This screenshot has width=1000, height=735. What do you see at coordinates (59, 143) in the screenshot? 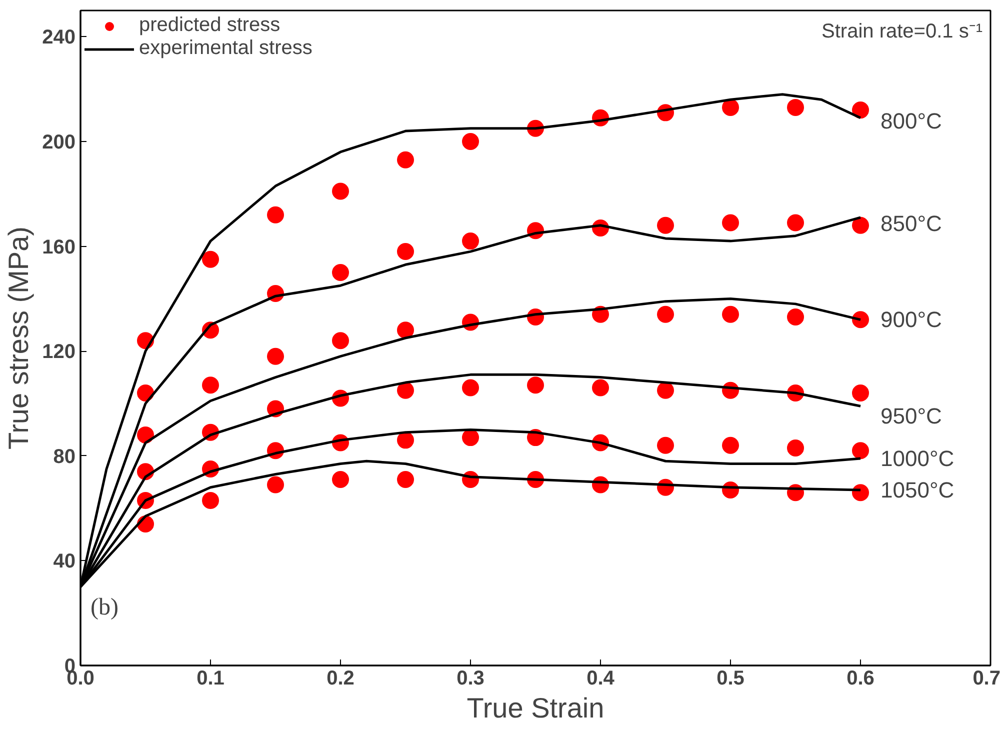
I see `y-tick-label: 200` at bounding box center [59, 143].